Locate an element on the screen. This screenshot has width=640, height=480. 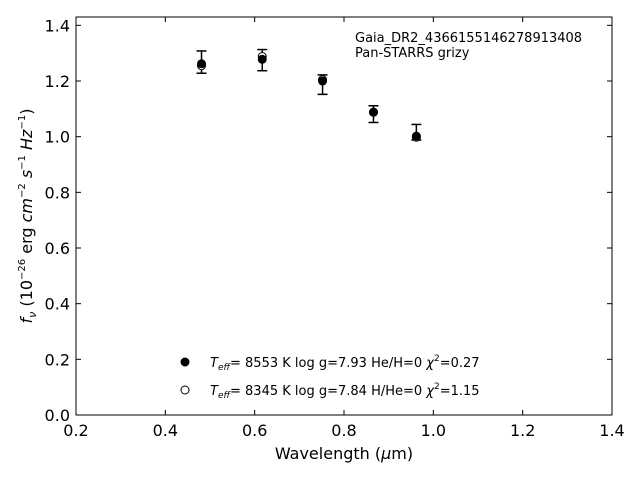
x-tick-label: 1.4 is located at coordinates (611, 430).